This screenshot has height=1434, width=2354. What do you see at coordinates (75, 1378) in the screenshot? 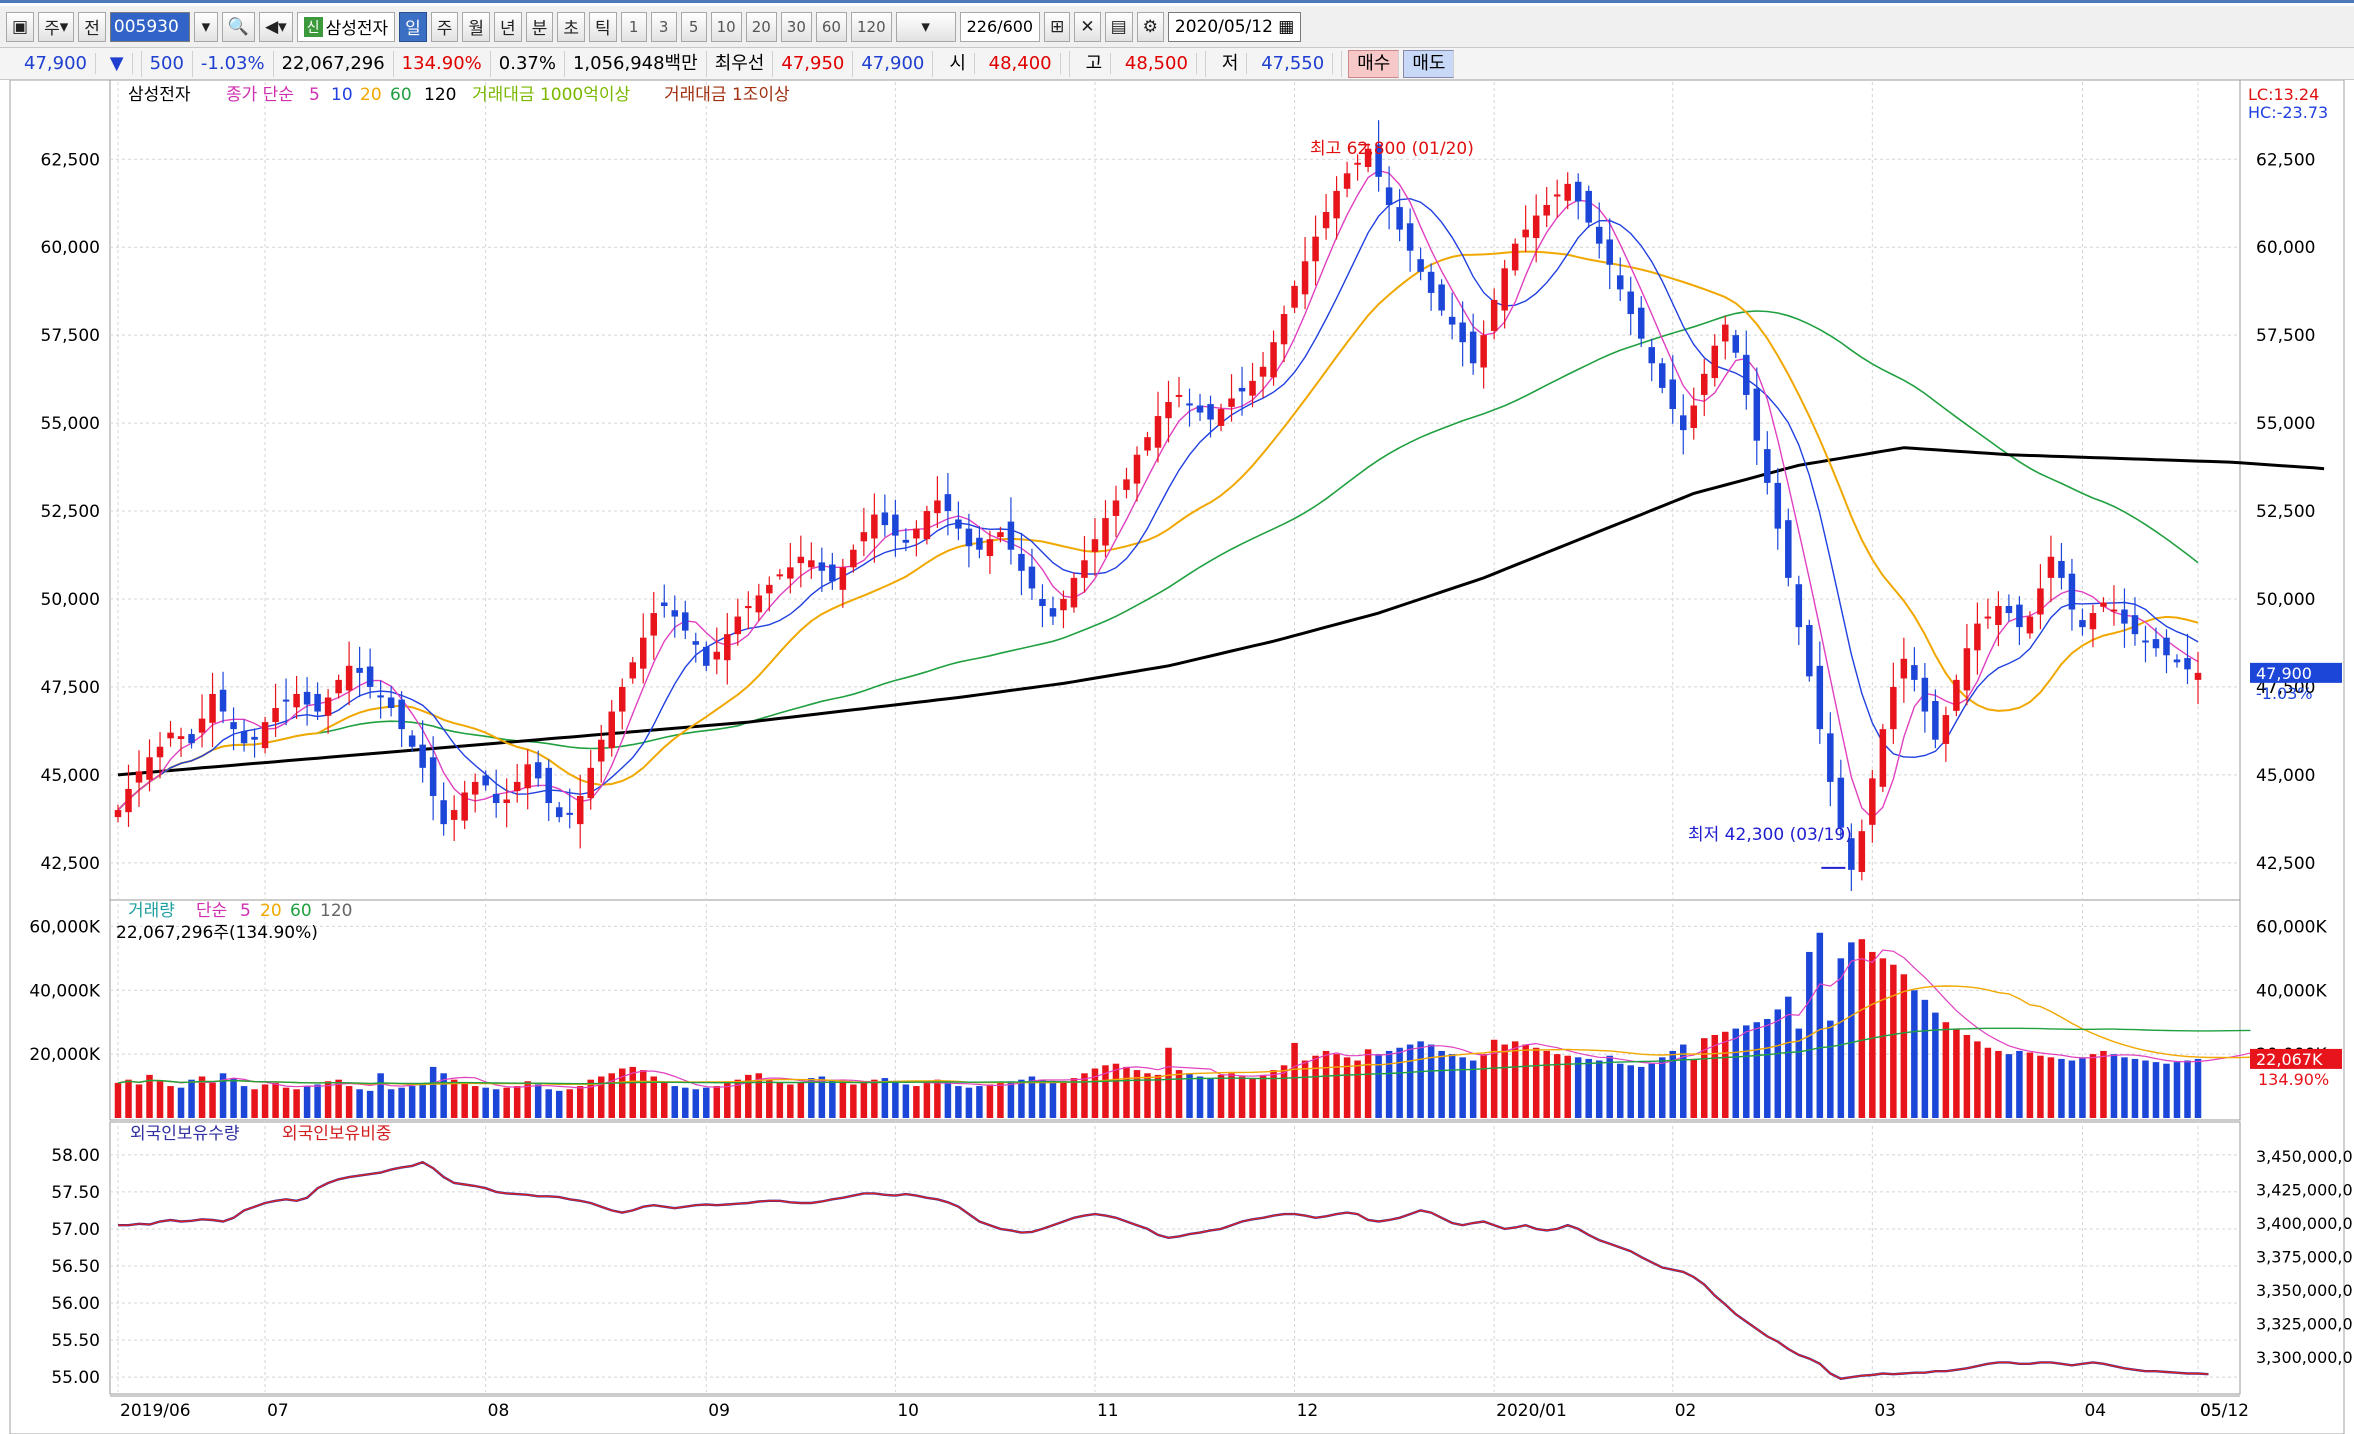
I see `foreign-ytick-left: 55.00` at bounding box center [75, 1378].